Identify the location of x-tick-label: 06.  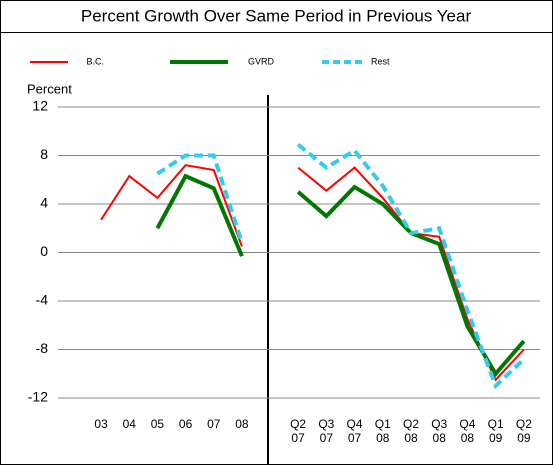
(186, 424).